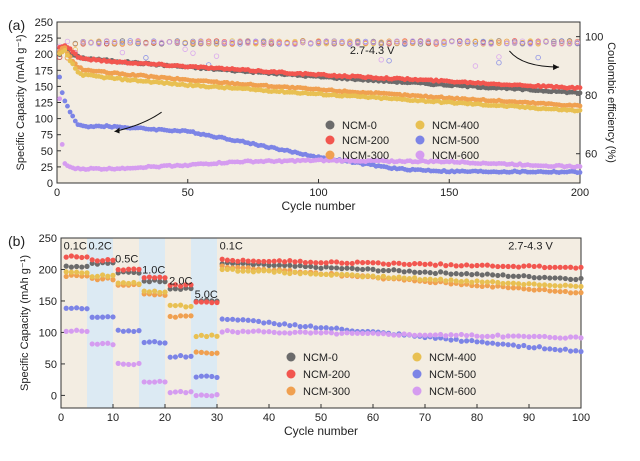  I want to click on y-tick-label: 250, so click(44, 23).